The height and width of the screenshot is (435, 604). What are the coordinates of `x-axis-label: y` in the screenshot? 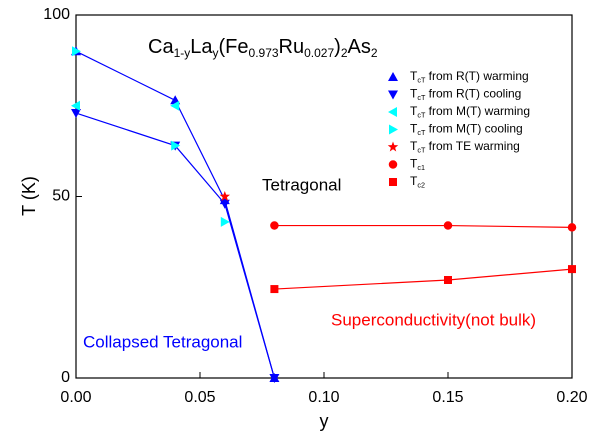 It's located at (324, 421).